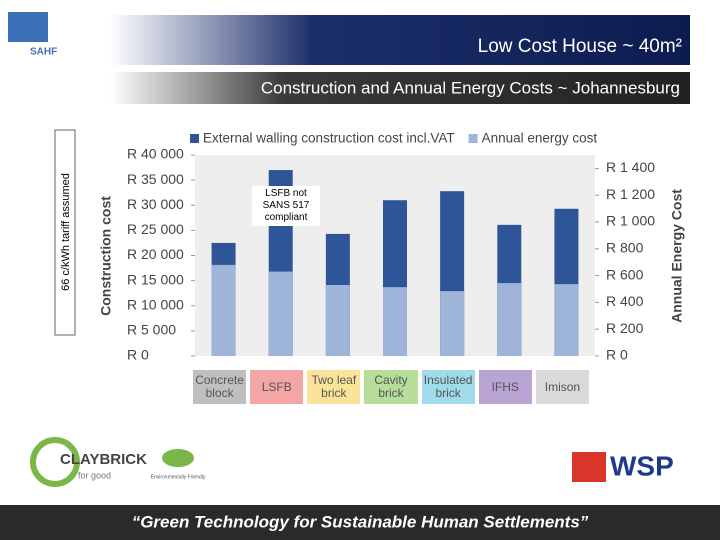 Image resolution: width=720 pixels, height=540 pixels. I want to click on y-tick-label: R 10 000, so click(155, 304).